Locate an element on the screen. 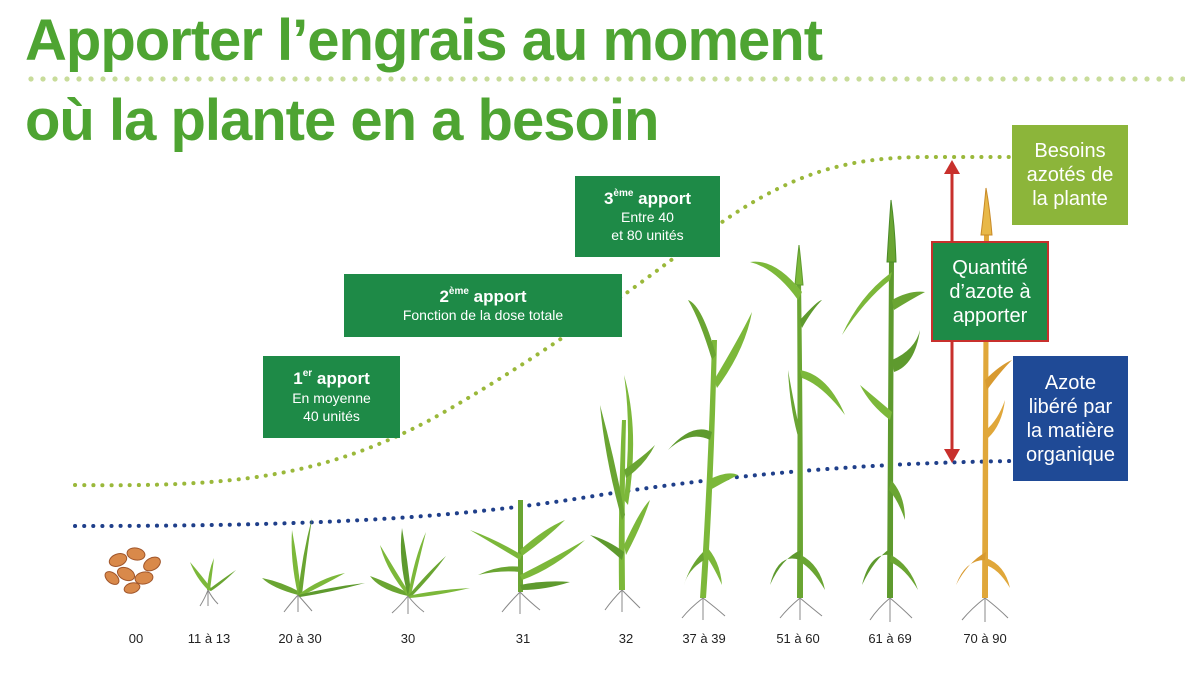 The image size is (1200, 675). organic-matter-nitrogen-label: Azote libéré par la matière organique is located at coordinates (1070, 418).